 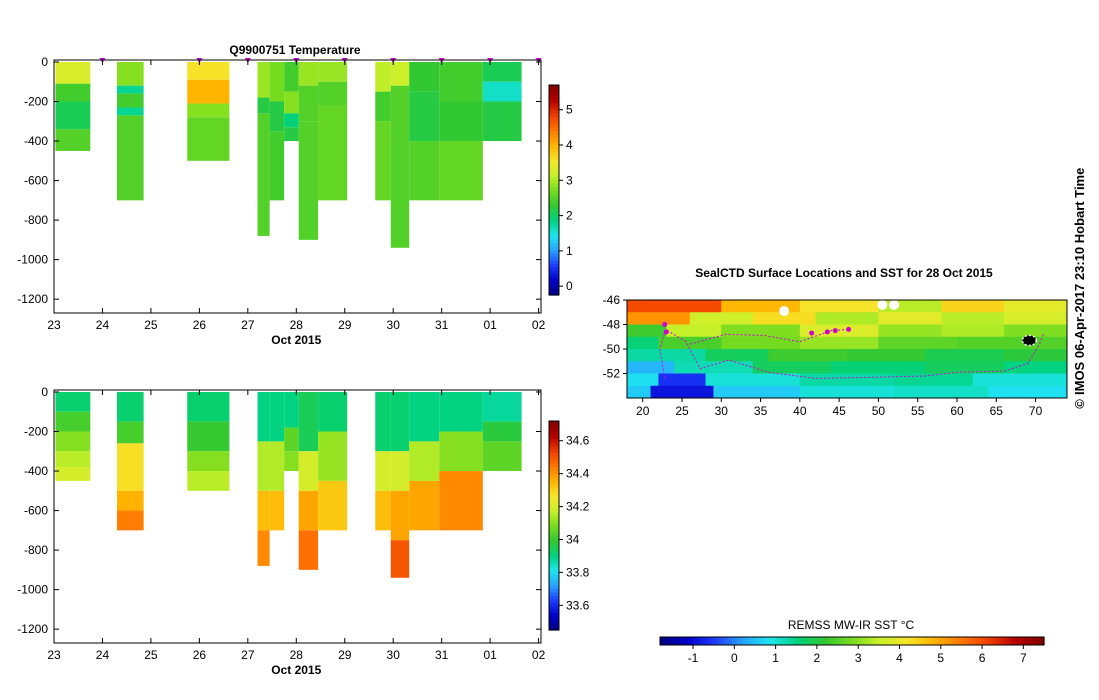 I want to click on x-tick-label: 25, so click(x=151, y=655).